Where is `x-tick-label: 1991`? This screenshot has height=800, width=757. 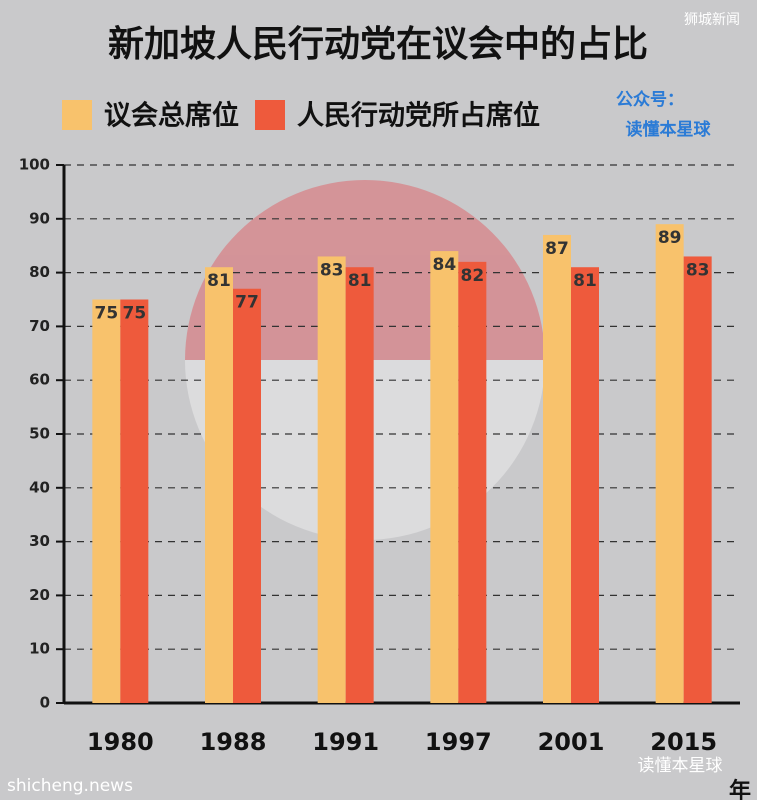 x-tick-label: 1991 is located at coordinates (345, 742).